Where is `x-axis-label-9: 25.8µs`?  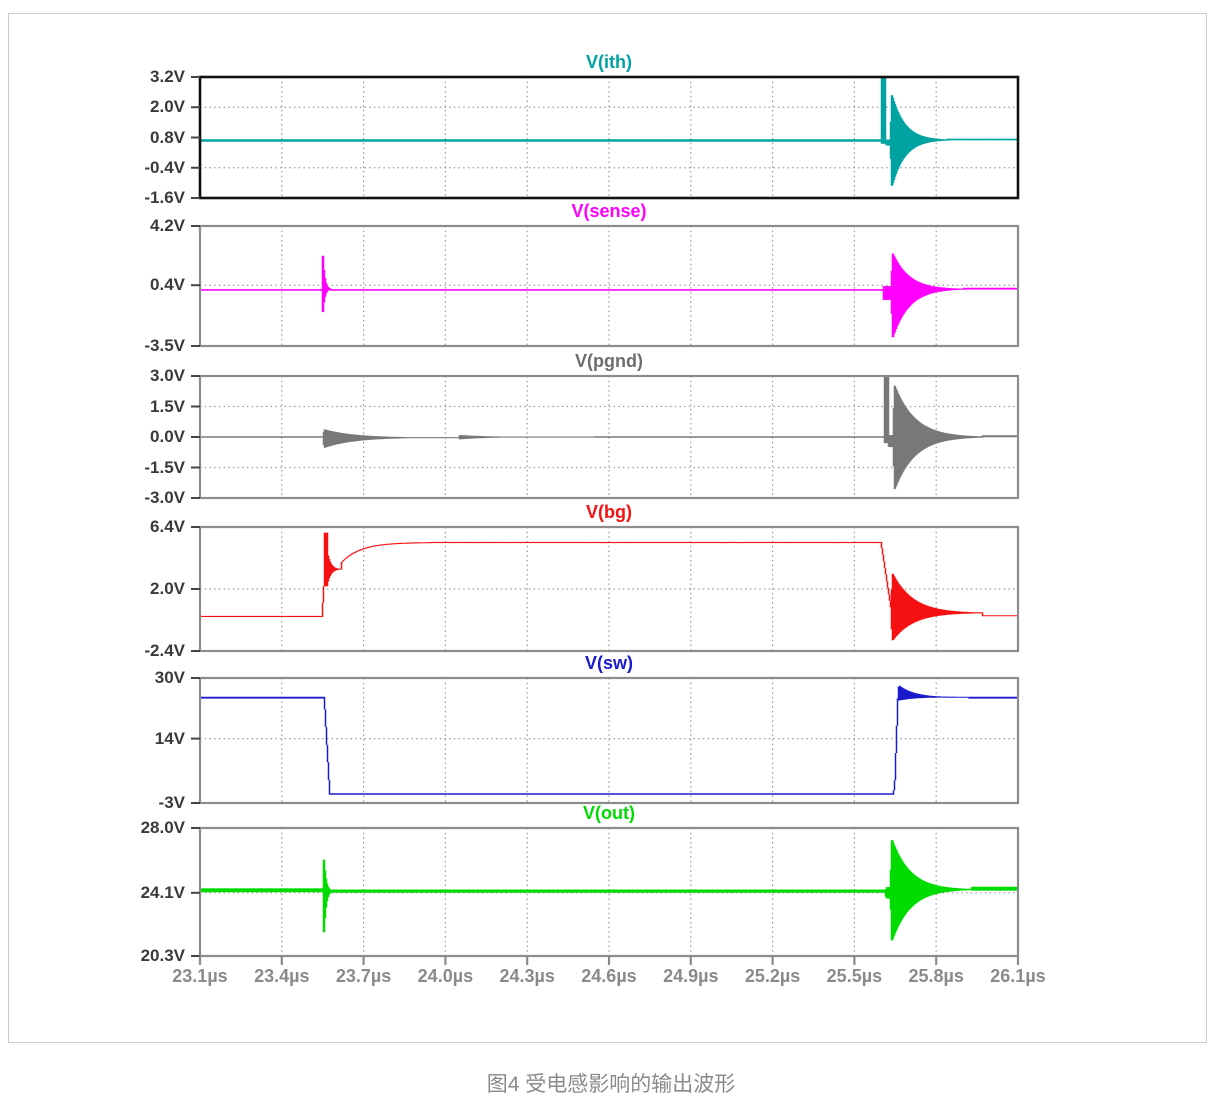
x-axis-label-9: 25.8µs is located at coordinates (936, 976).